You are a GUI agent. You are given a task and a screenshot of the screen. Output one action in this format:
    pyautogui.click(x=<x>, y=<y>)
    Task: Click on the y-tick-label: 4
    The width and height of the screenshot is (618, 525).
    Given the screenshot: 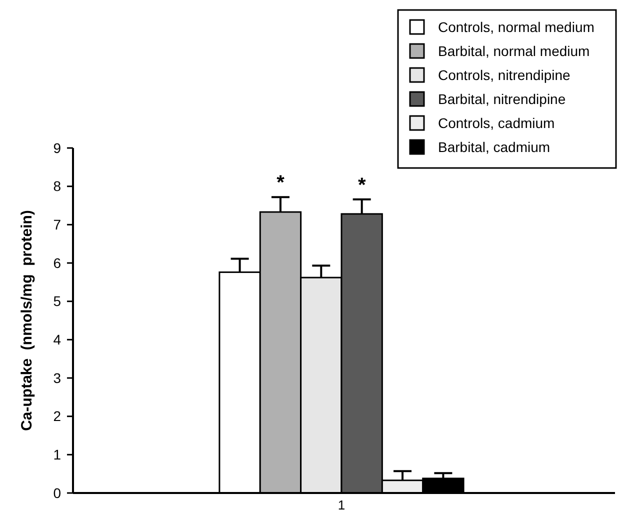 What is the action you would take?
    pyautogui.click(x=57, y=340)
    